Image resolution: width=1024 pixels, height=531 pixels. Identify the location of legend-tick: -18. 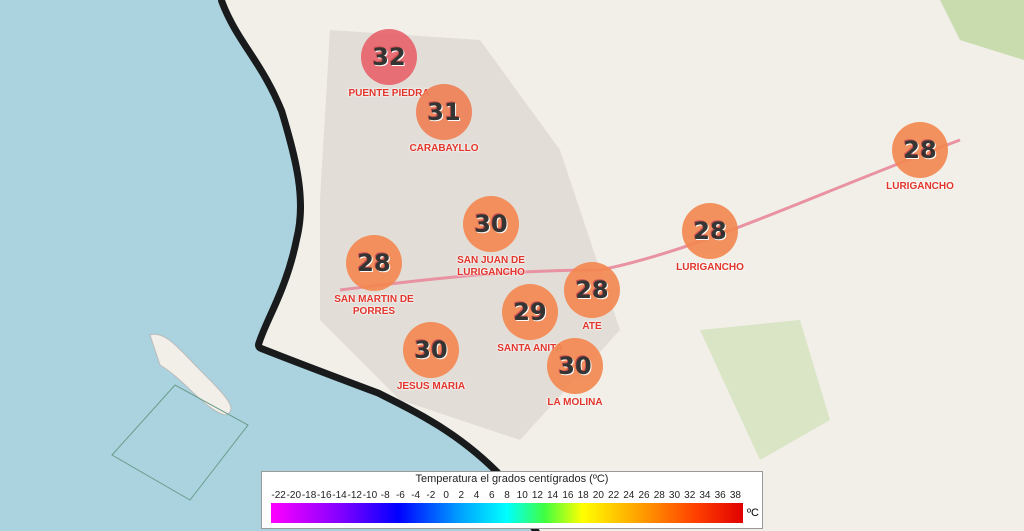
(309, 495).